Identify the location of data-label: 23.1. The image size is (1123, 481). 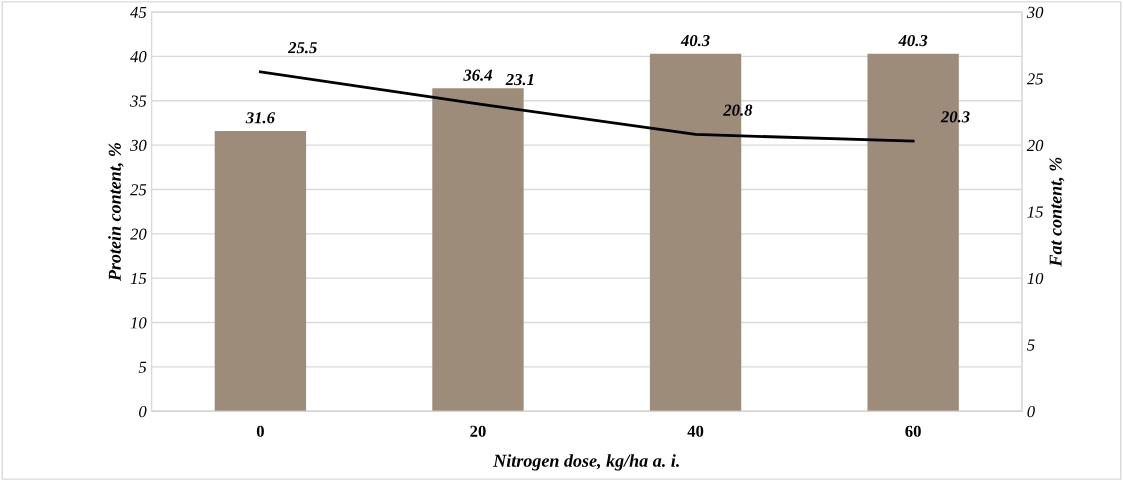
(519, 79).